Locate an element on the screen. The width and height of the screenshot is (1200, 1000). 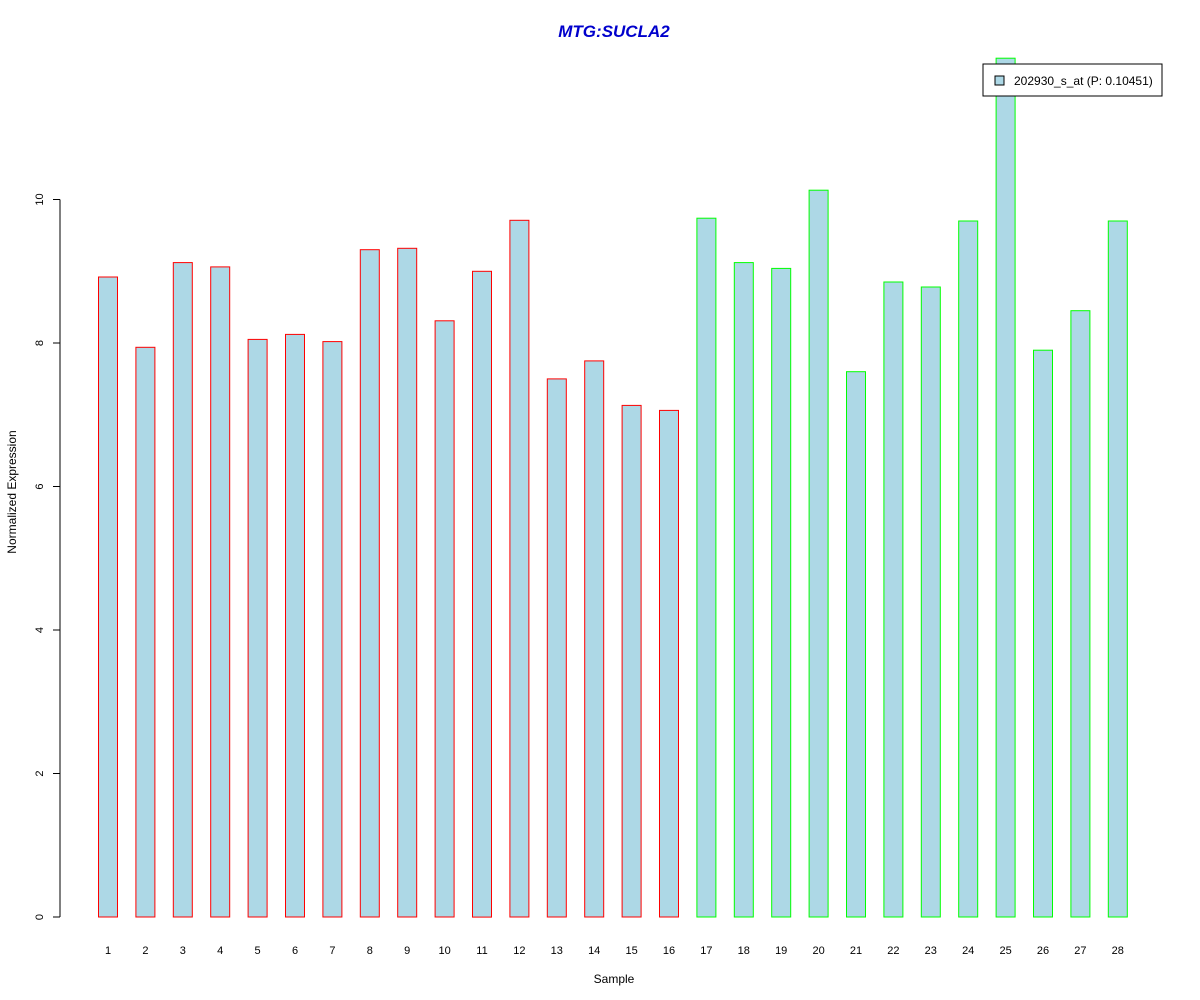
x-tick-label: 24 is located at coordinates (968, 951).